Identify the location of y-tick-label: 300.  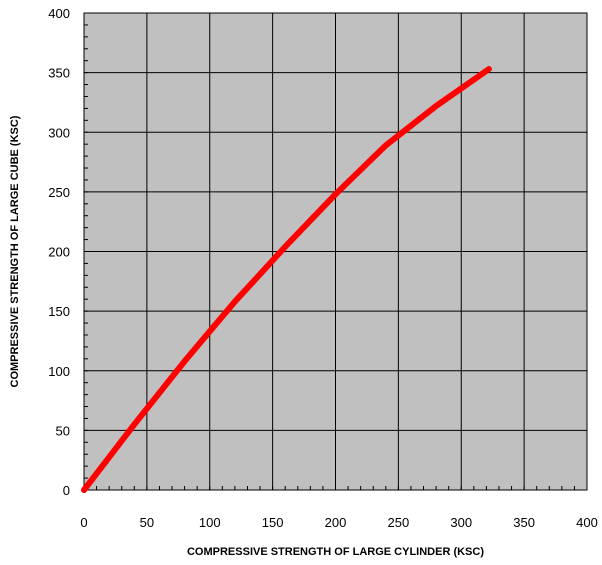
(59, 132).